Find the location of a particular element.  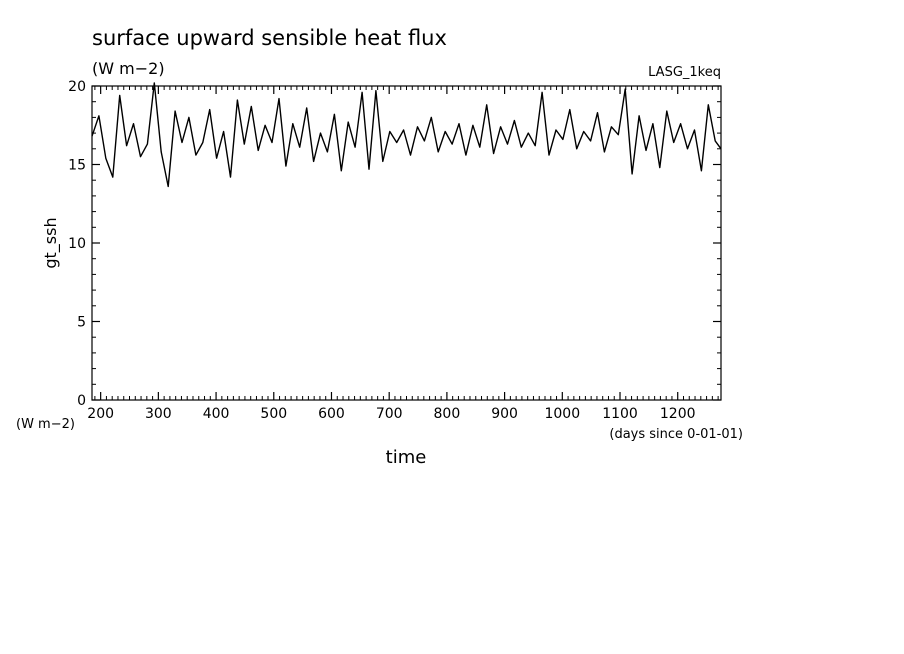

x-tick-label: 1100 is located at coordinates (620, 414).